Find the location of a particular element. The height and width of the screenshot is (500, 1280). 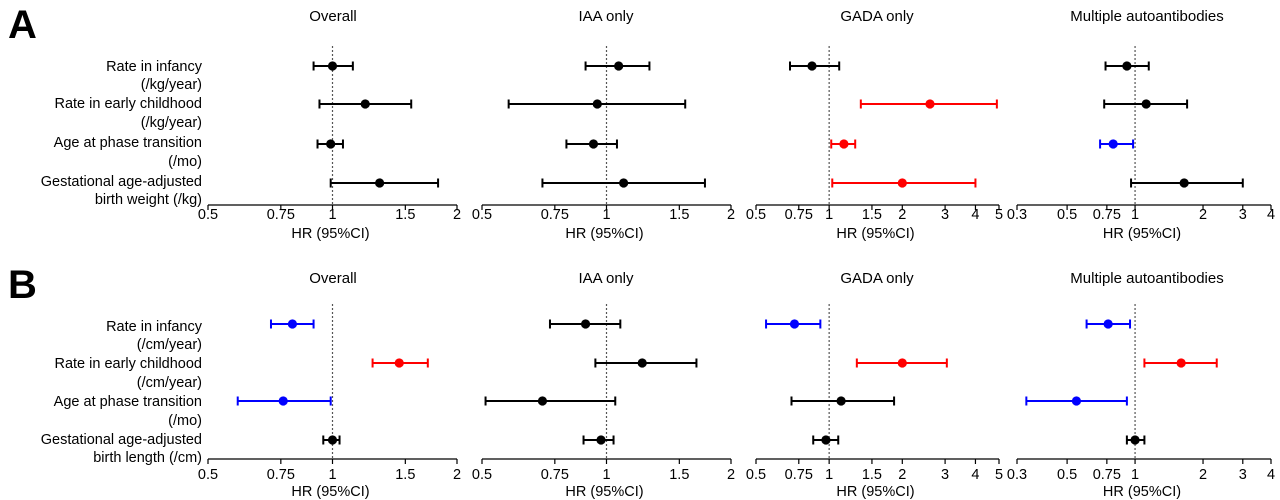

plot-title: GADA only is located at coordinates (877, 278).